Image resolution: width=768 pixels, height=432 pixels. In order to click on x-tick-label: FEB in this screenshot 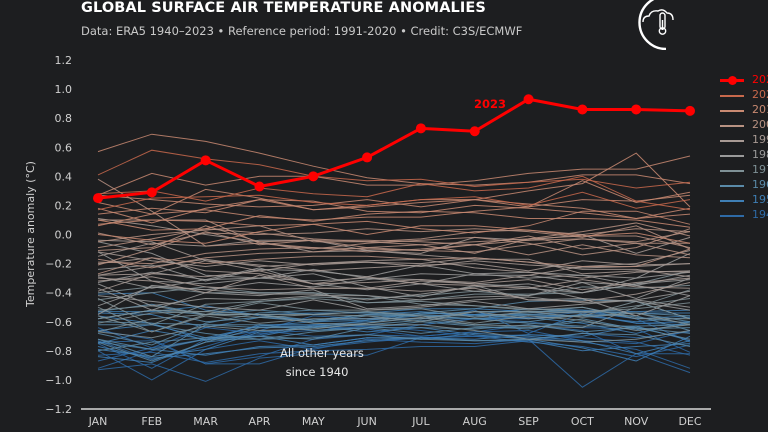, I will do `click(151, 421)`.